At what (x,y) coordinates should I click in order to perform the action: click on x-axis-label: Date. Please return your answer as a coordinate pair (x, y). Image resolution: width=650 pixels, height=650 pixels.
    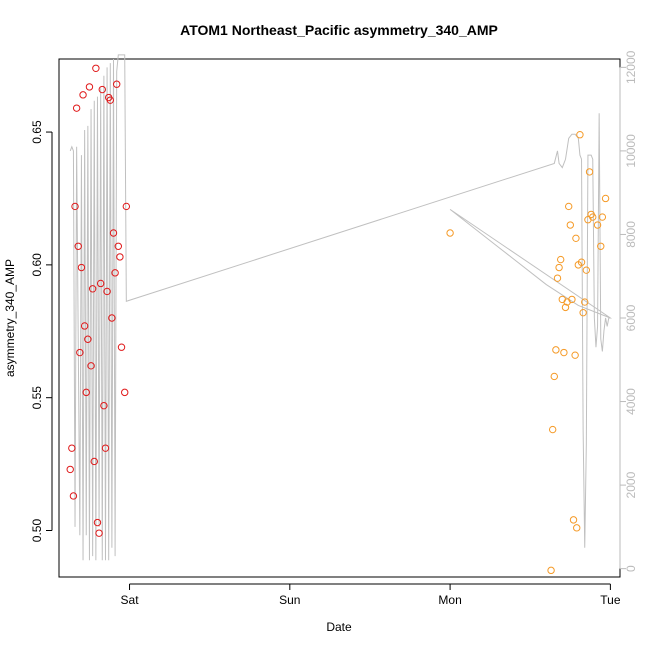
    Looking at the image, I should click on (339, 627).